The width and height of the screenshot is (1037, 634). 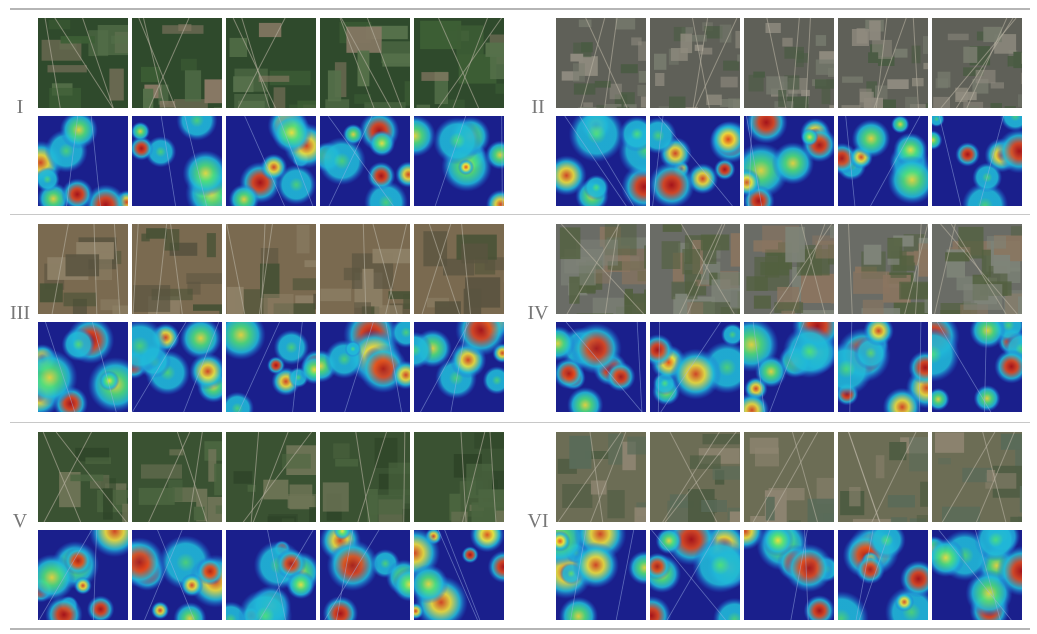 What do you see at coordinates (538, 107) in the screenshot?
I see `group-label: II` at bounding box center [538, 107].